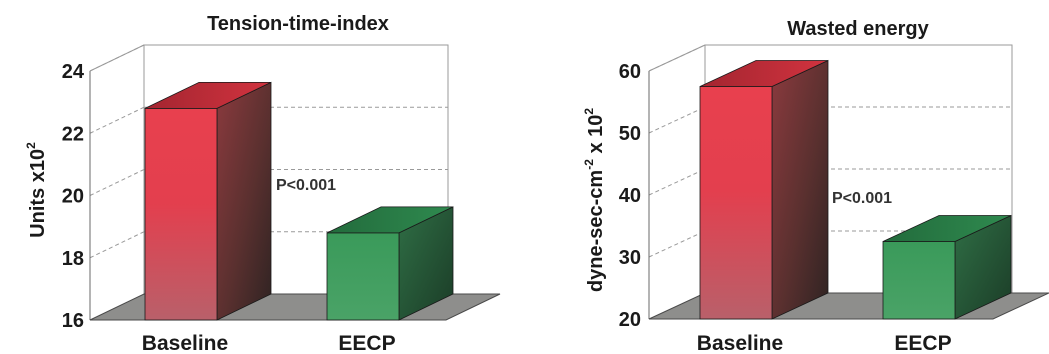  What do you see at coordinates (596, 137) in the screenshot?
I see `y-axis-label-part-2: x 10` at bounding box center [596, 137].